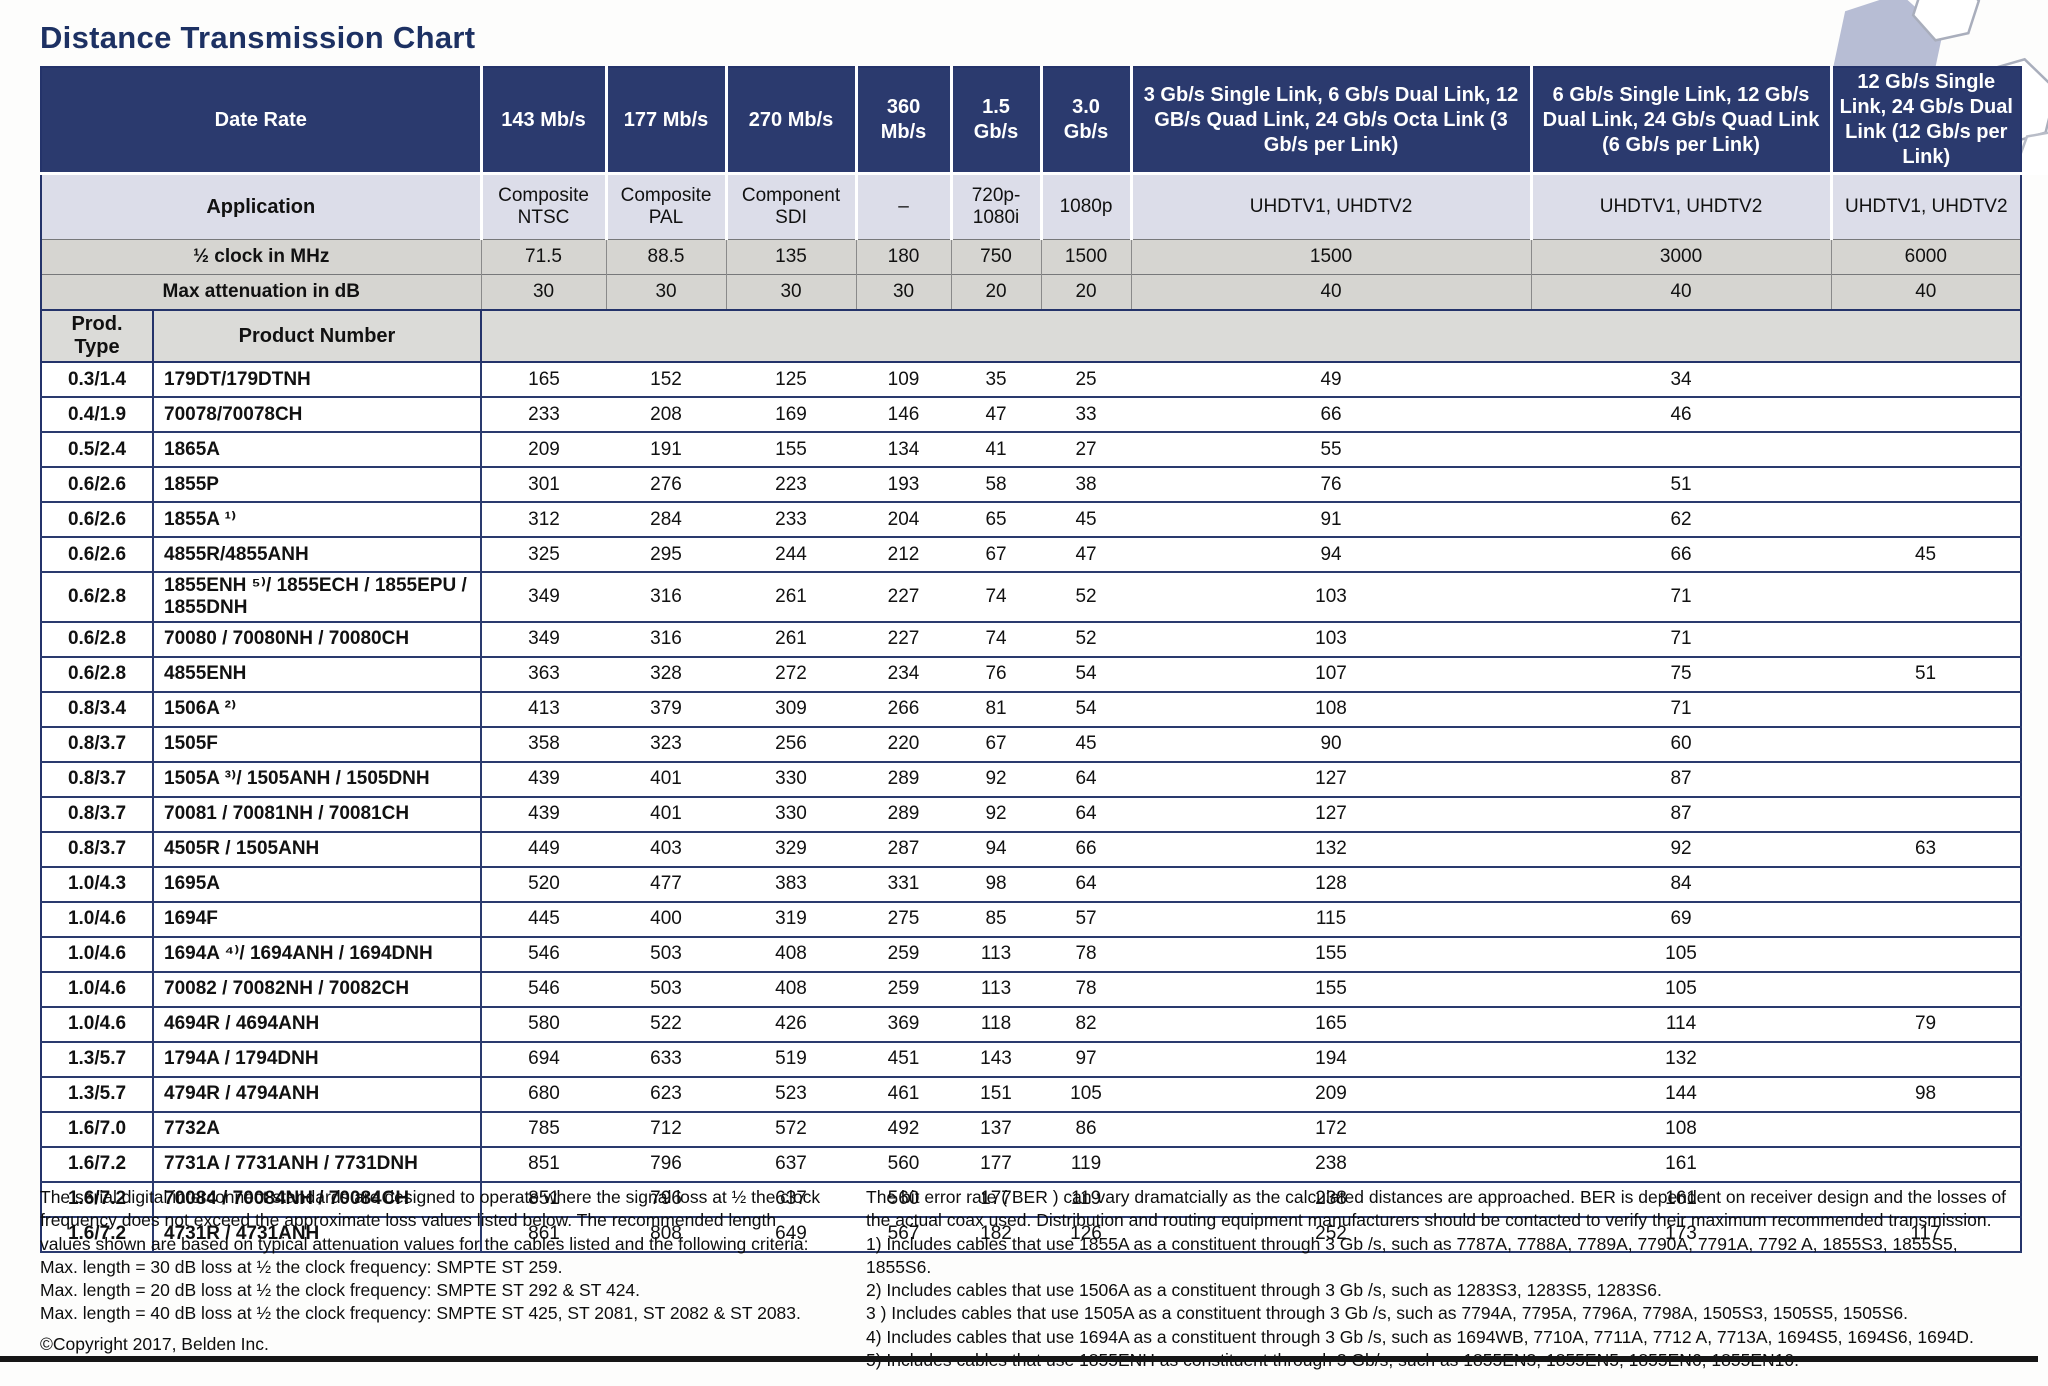 The height and width of the screenshot is (1386, 2048). What do you see at coordinates (1331, 639) in the screenshot?
I see `value-cell: 103` at bounding box center [1331, 639].